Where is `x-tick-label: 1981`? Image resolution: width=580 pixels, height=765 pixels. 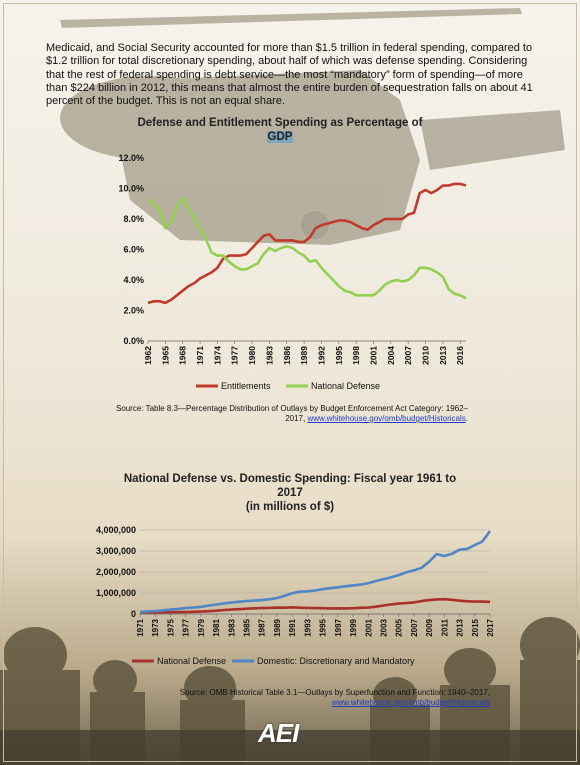 x-tick-label: 1981 is located at coordinates (216, 627).